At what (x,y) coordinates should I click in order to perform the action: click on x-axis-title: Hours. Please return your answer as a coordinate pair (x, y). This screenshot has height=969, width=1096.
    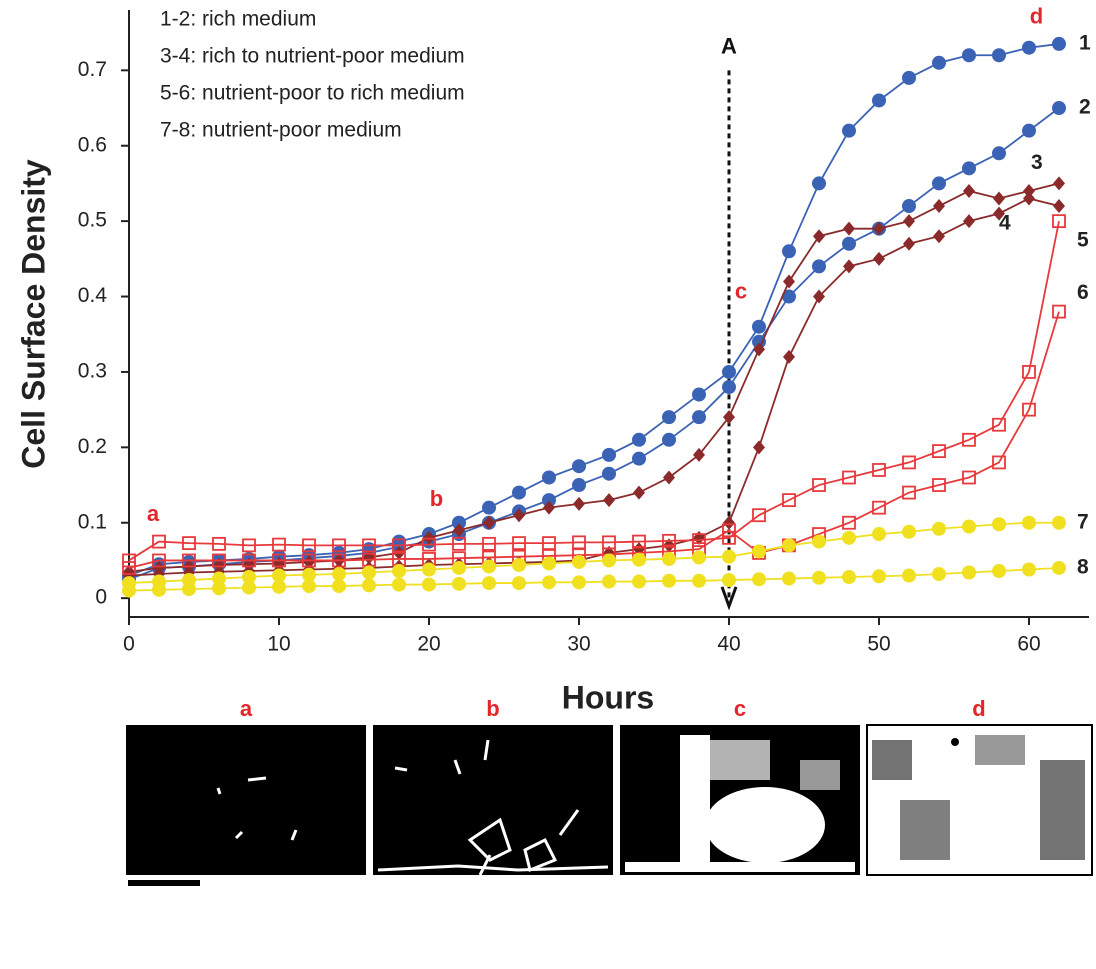
    Looking at the image, I should click on (608, 697).